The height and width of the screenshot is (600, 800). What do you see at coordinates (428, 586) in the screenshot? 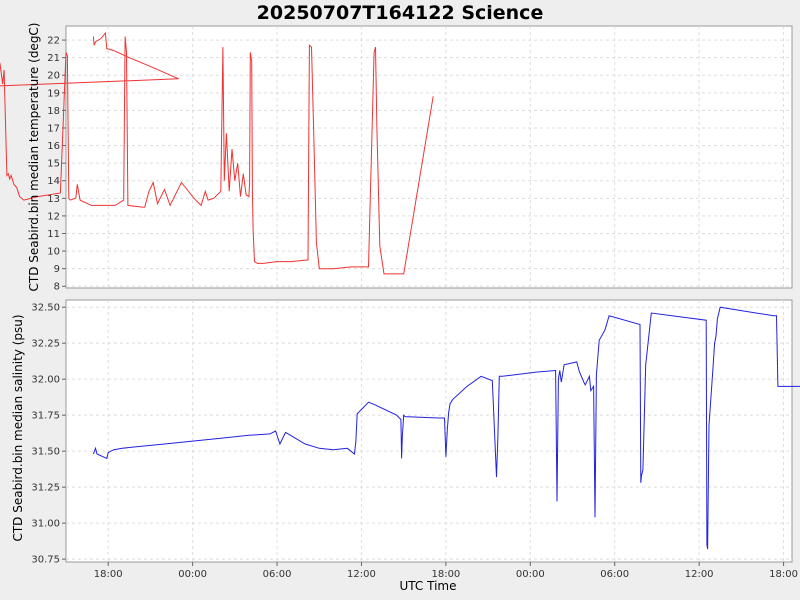
I see `x-axis-label: UTC Time` at bounding box center [428, 586].